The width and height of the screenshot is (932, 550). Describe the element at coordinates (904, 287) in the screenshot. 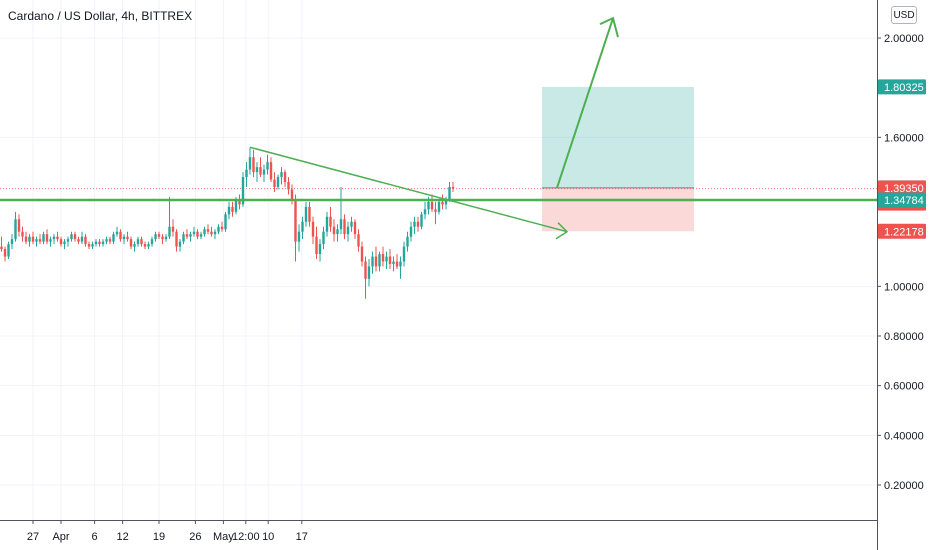

I see `price-tick-label: 1.00000` at that location.